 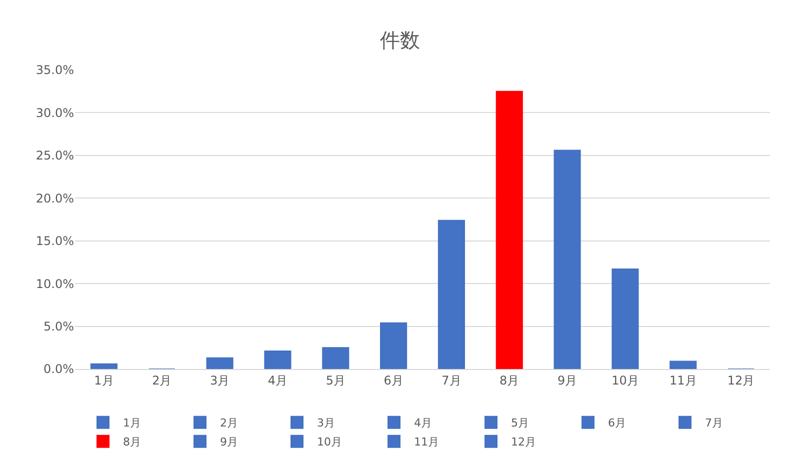 I want to click on legend-label: 5月, so click(x=520, y=423).